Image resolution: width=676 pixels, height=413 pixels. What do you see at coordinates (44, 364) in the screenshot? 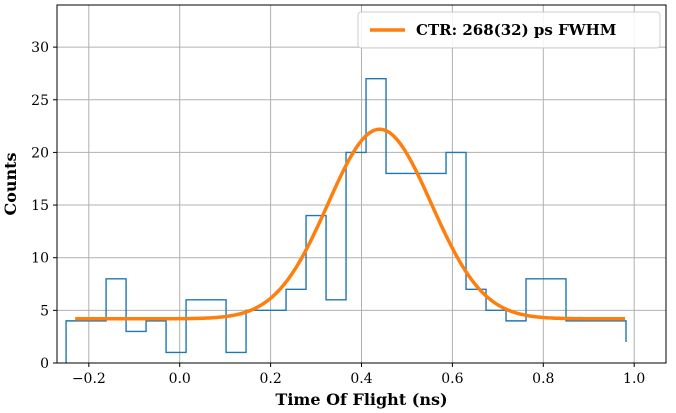
I see `y-tick-label: 0` at bounding box center [44, 364].